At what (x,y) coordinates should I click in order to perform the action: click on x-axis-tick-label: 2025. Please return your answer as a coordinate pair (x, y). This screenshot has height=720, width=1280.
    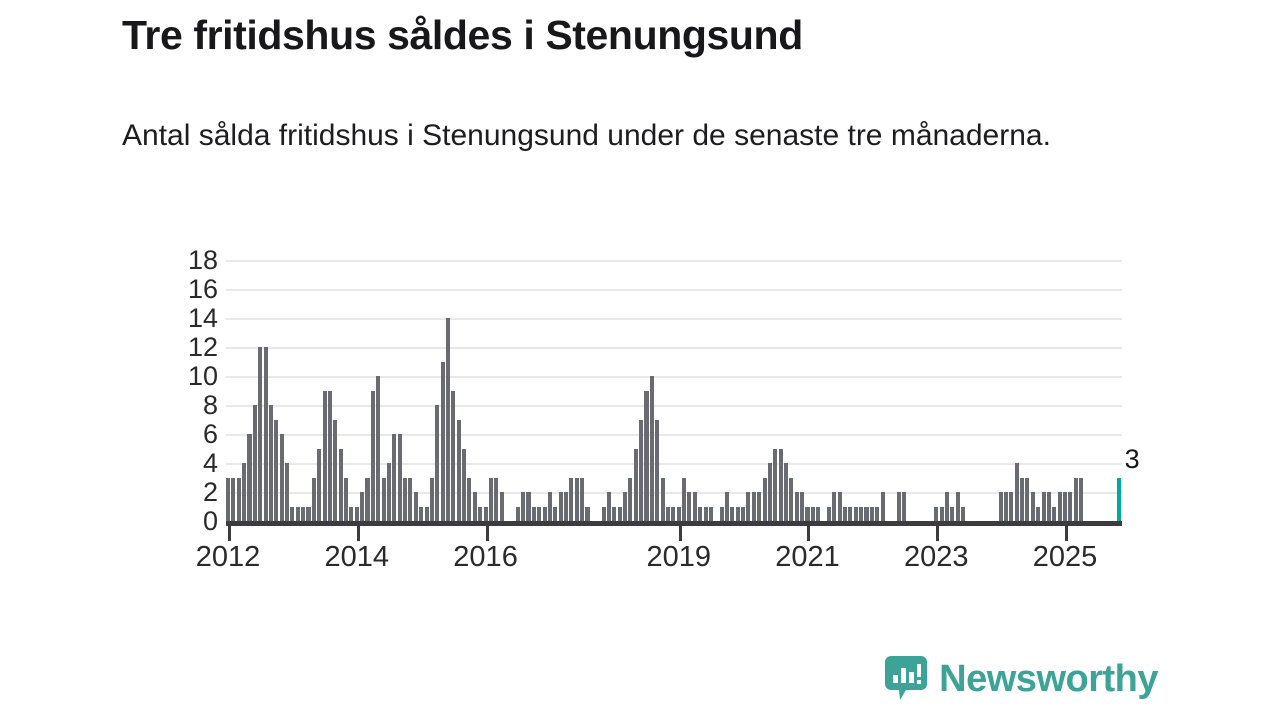
    Looking at the image, I should click on (1065, 557).